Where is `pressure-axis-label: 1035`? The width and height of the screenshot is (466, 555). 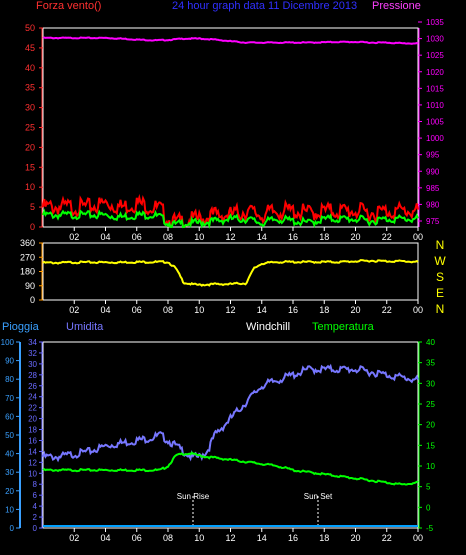
pressure-axis-label: 1035 is located at coordinates (435, 22).